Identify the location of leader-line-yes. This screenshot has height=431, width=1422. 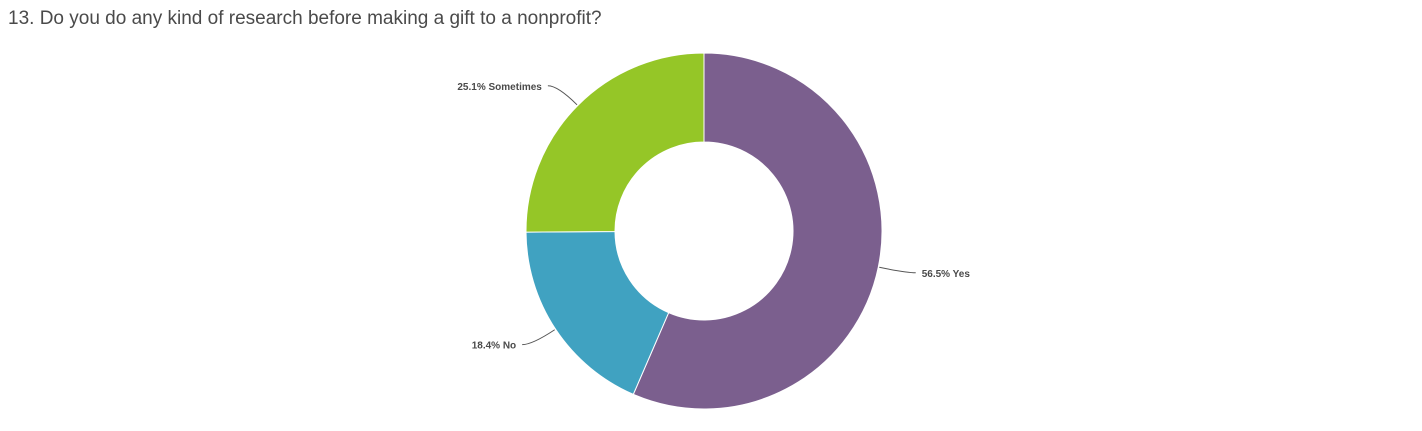
(897, 270).